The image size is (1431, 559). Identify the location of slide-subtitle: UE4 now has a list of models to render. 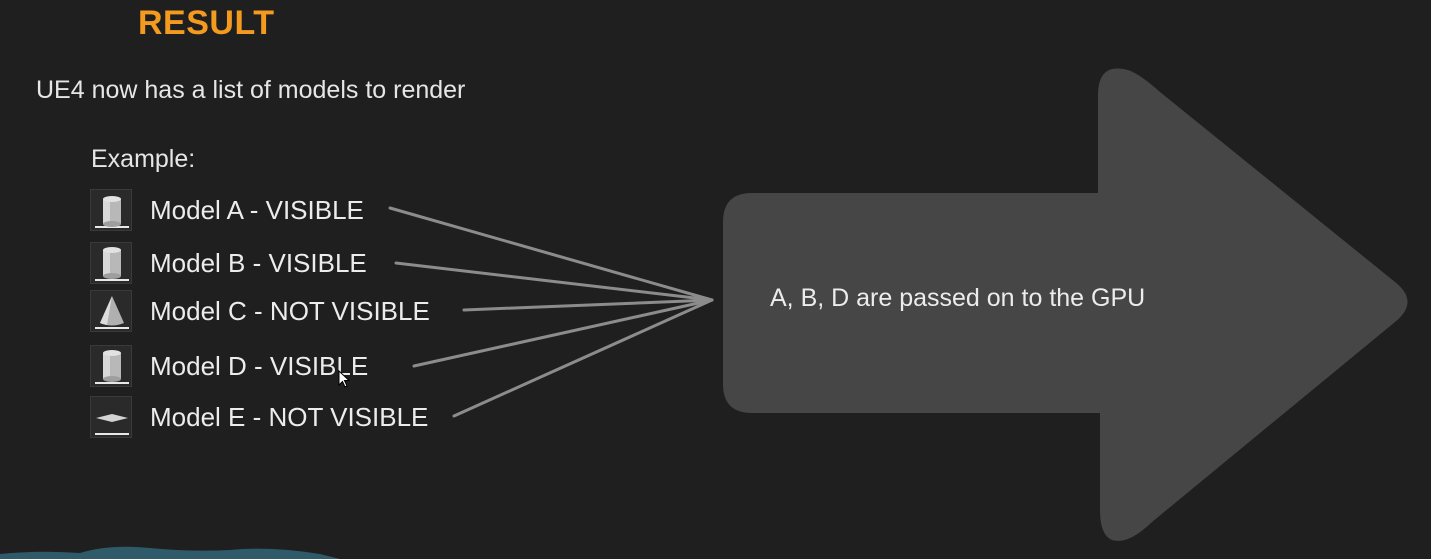
(251, 90).